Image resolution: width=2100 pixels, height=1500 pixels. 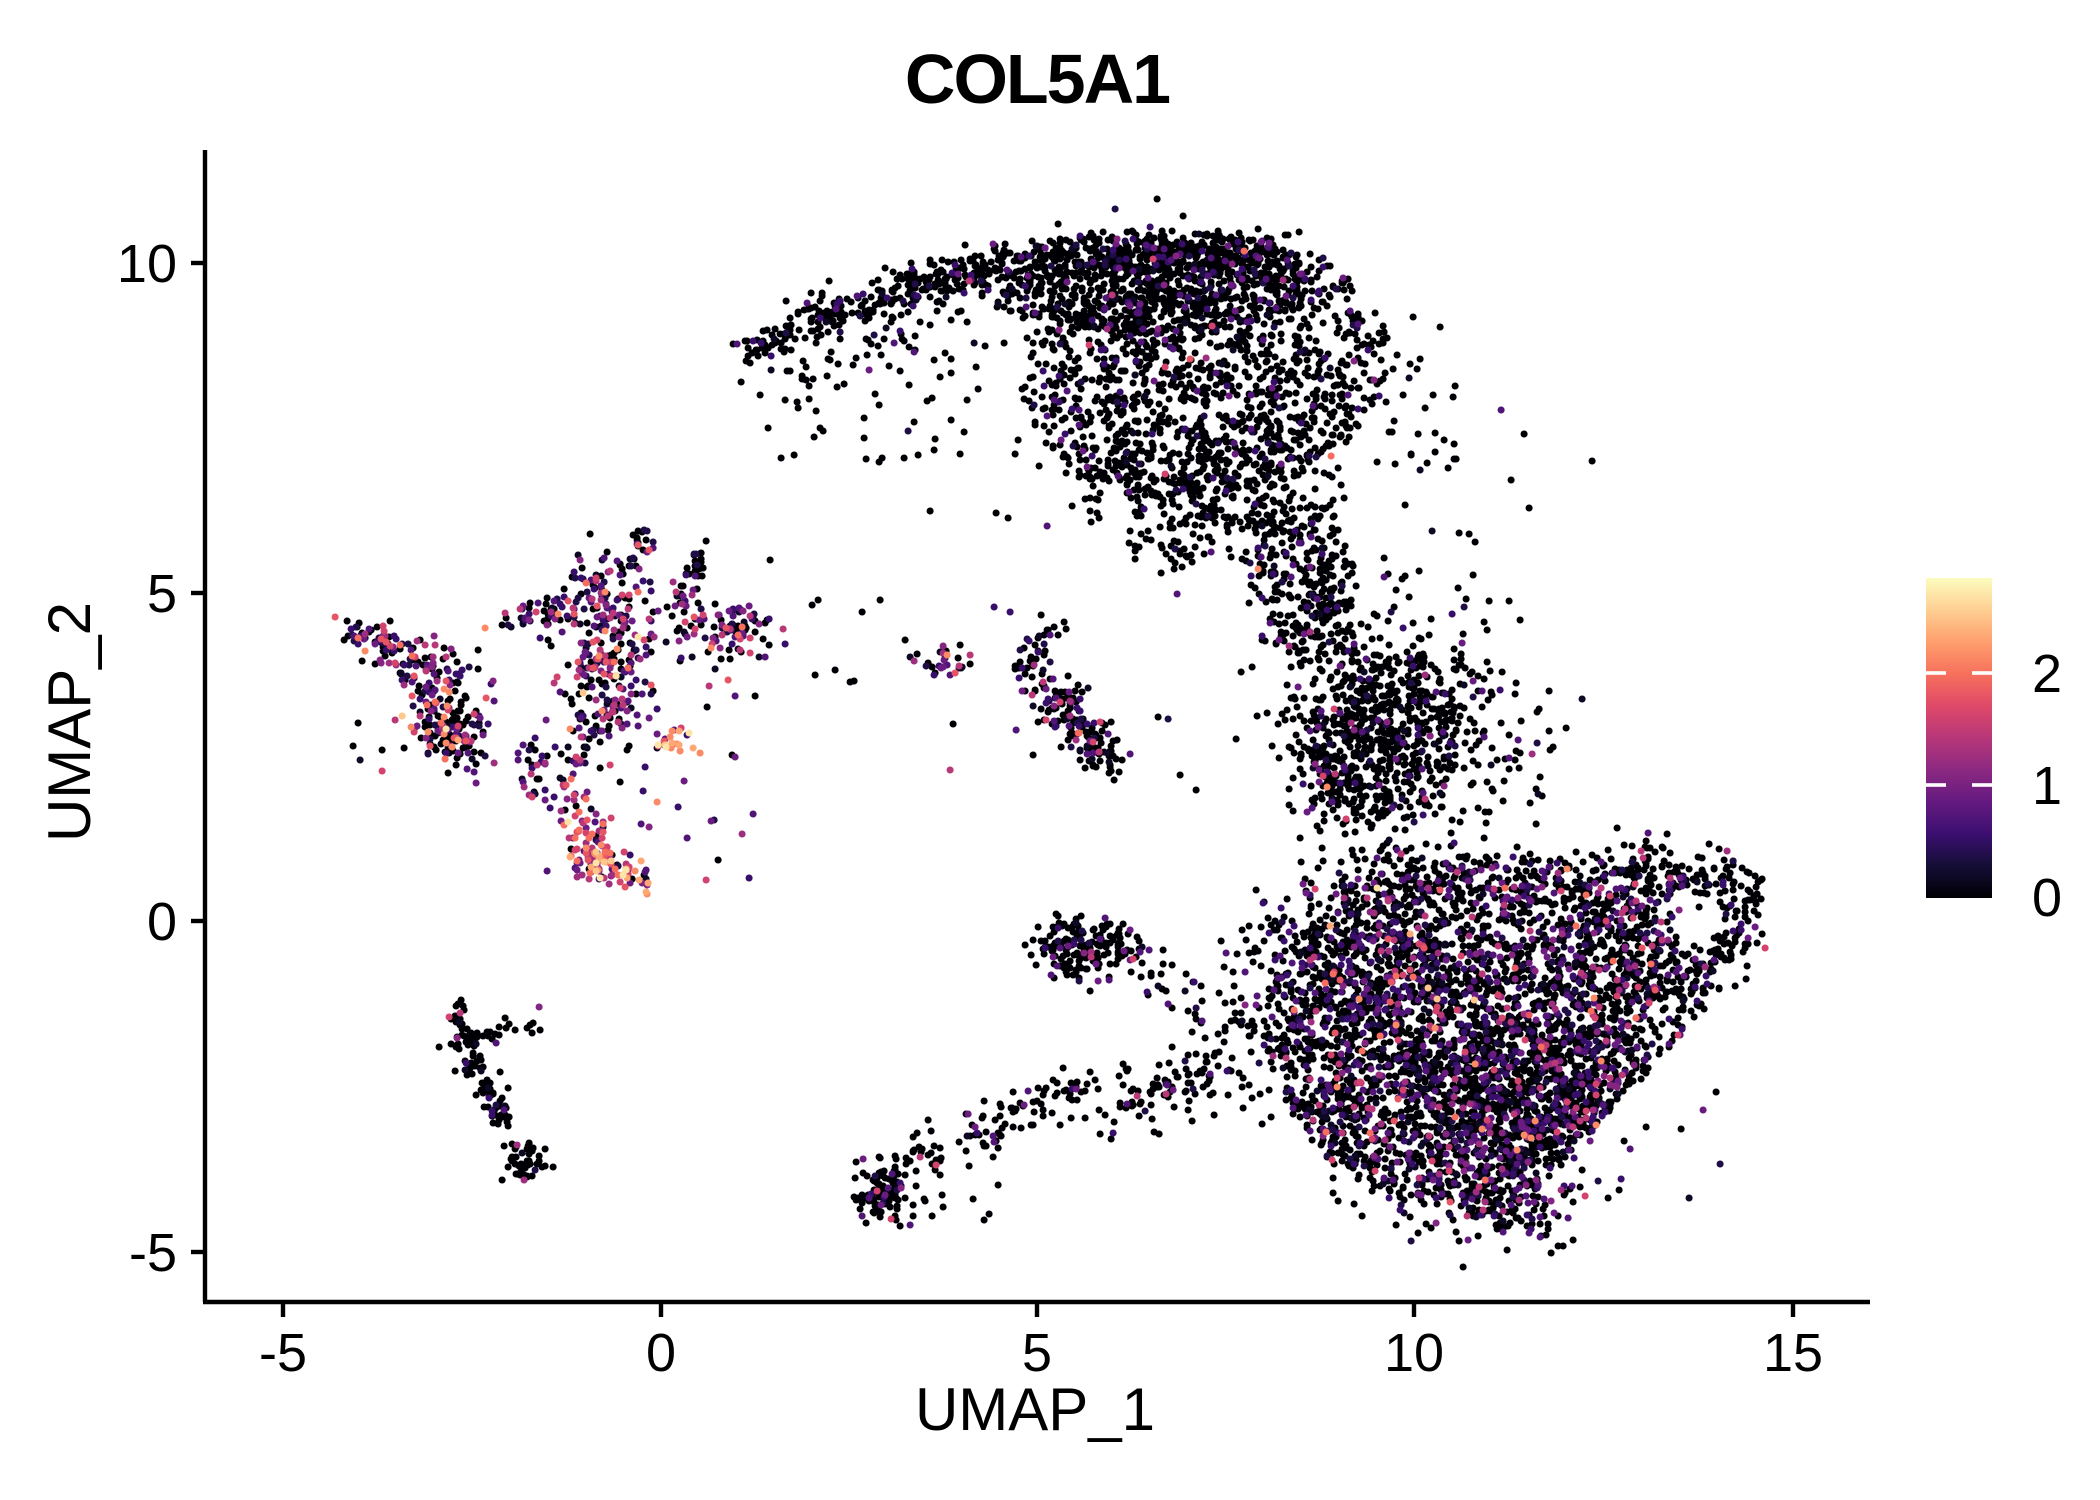 I want to click on svg-text: 2, so click(x=2047, y=674).